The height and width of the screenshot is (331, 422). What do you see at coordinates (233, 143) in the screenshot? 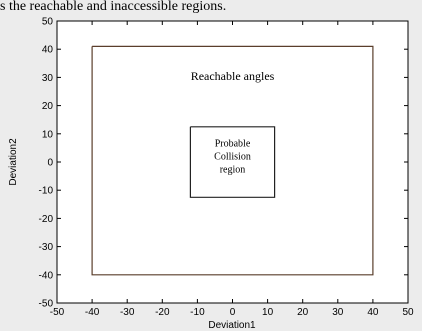
I see `annotation-collision-region-line: Probable` at bounding box center [233, 143].